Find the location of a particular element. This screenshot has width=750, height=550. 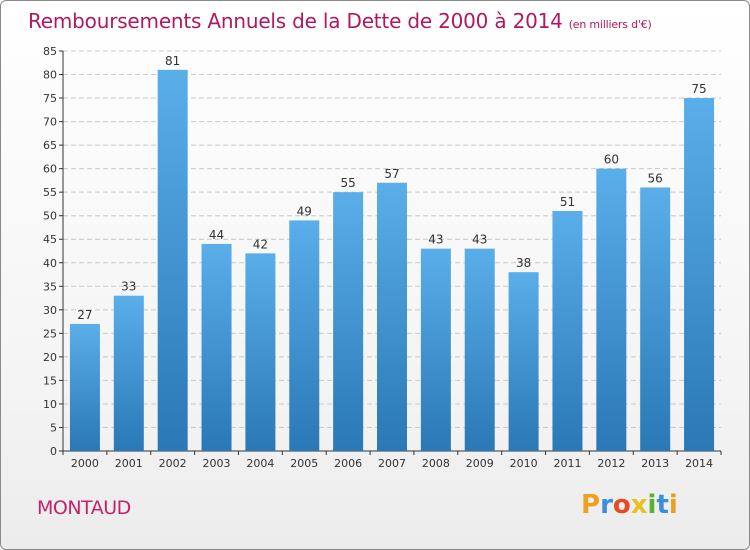

x-tick-label: 2004 is located at coordinates (260, 463).